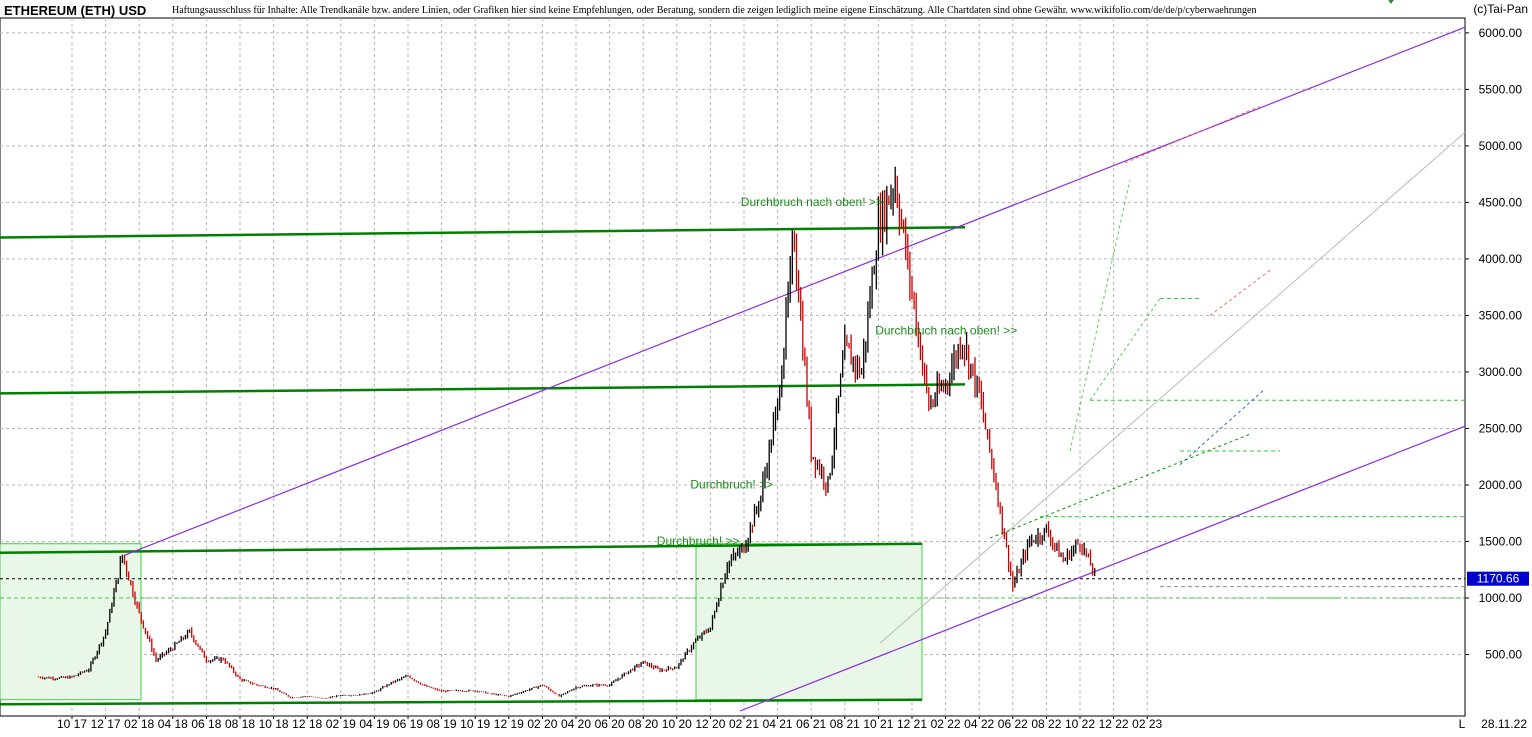 This screenshot has height=737, width=1532. What do you see at coordinates (643, 724) in the screenshot?
I see `x-tick-label: 08 20` at bounding box center [643, 724].